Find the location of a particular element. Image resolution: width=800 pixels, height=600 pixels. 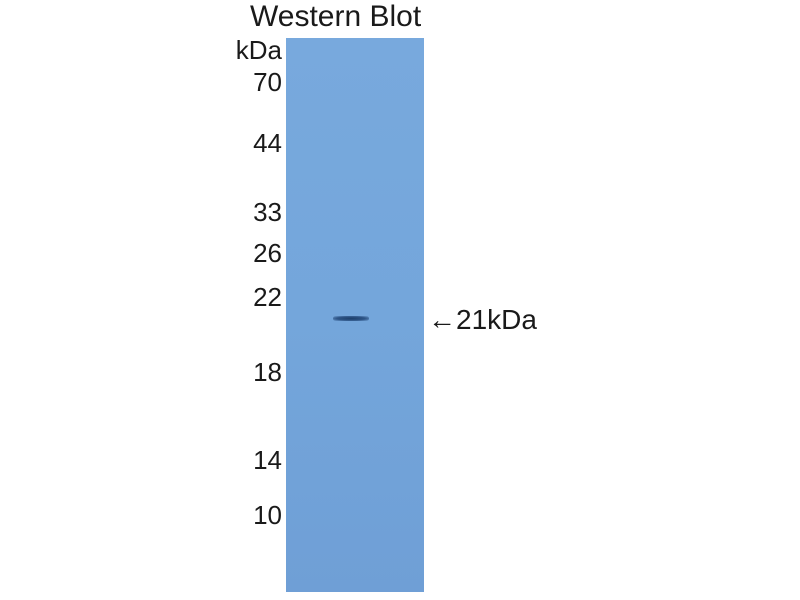

protein-band is located at coordinates (351, 318).